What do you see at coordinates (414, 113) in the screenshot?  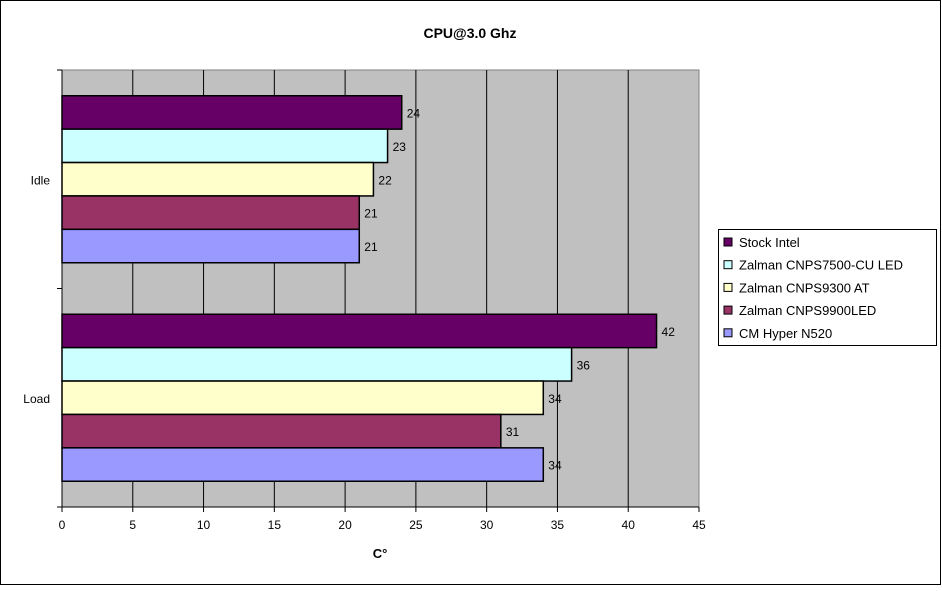 I see `data-label: 24` at bounding box center [414, 113].